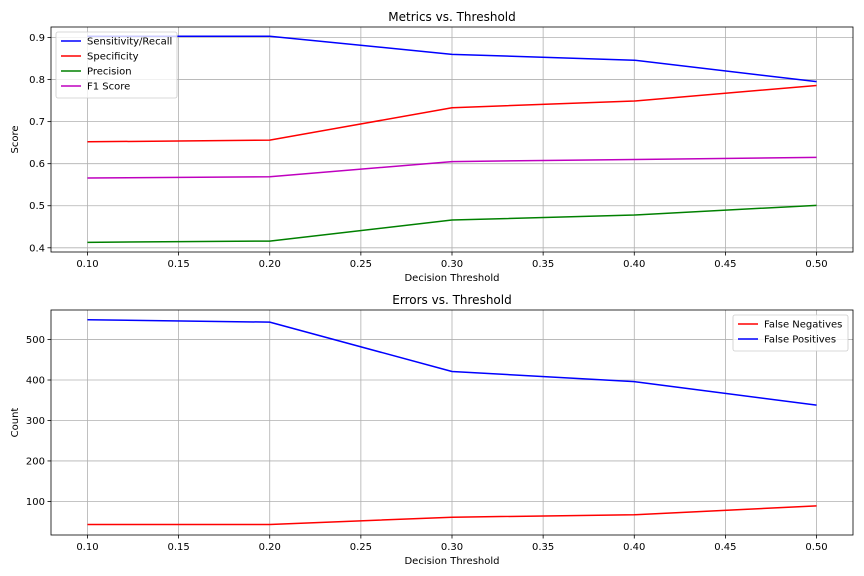 This screenshot has height=576, width=864. Describe the element at coordinates (35, 381) in the screenshot. I see `y-tick-label: 400` at that location.